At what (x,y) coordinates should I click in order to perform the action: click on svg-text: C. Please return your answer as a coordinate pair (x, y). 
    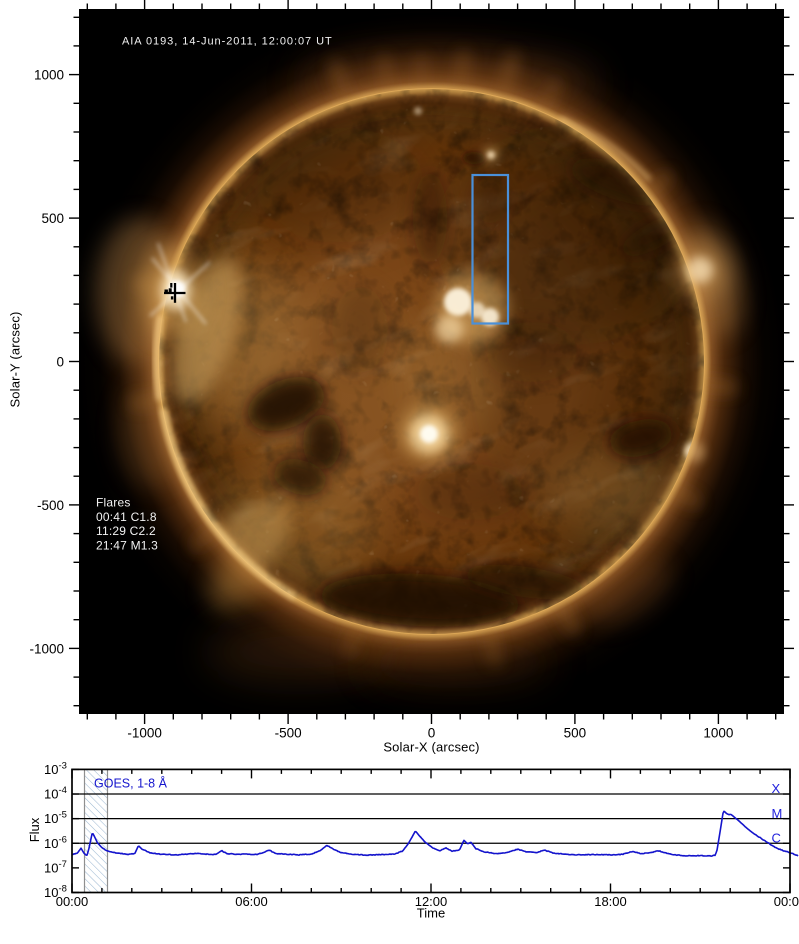
    Looking at the image, I should click on (776, 837).